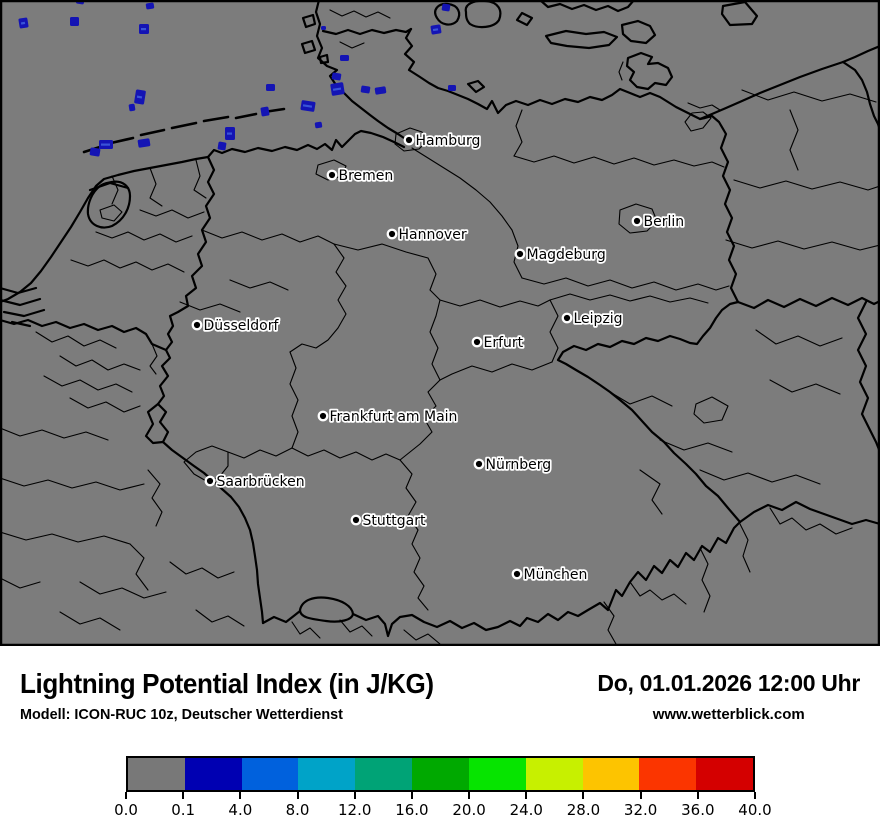  What do you see at coordinates (447, 14) in the screenshot?
I see `island-als` at bounding box center [447, 14].